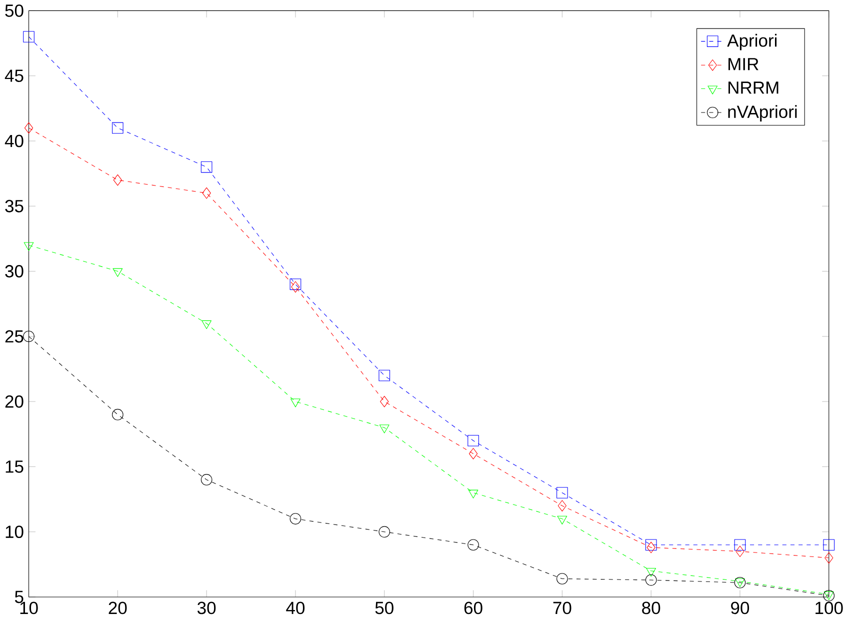 The width and height of the screenshot is (848, 619). What do you see at coordinates (14, 206) in the screenshot?
I see `y-tick-label: 35` at bounding box center [14, 206].